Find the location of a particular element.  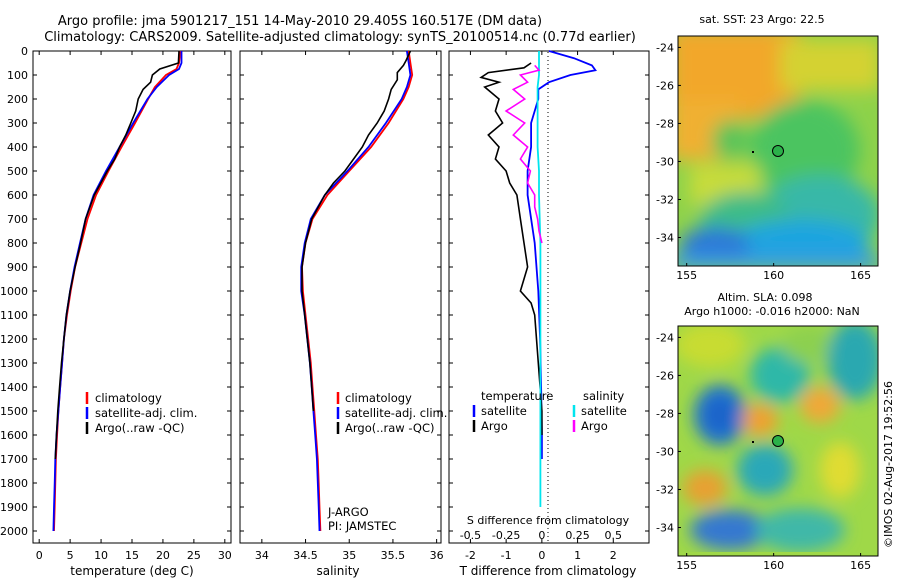

depth-tick-label: 600 is located at coordinates (17, 195).